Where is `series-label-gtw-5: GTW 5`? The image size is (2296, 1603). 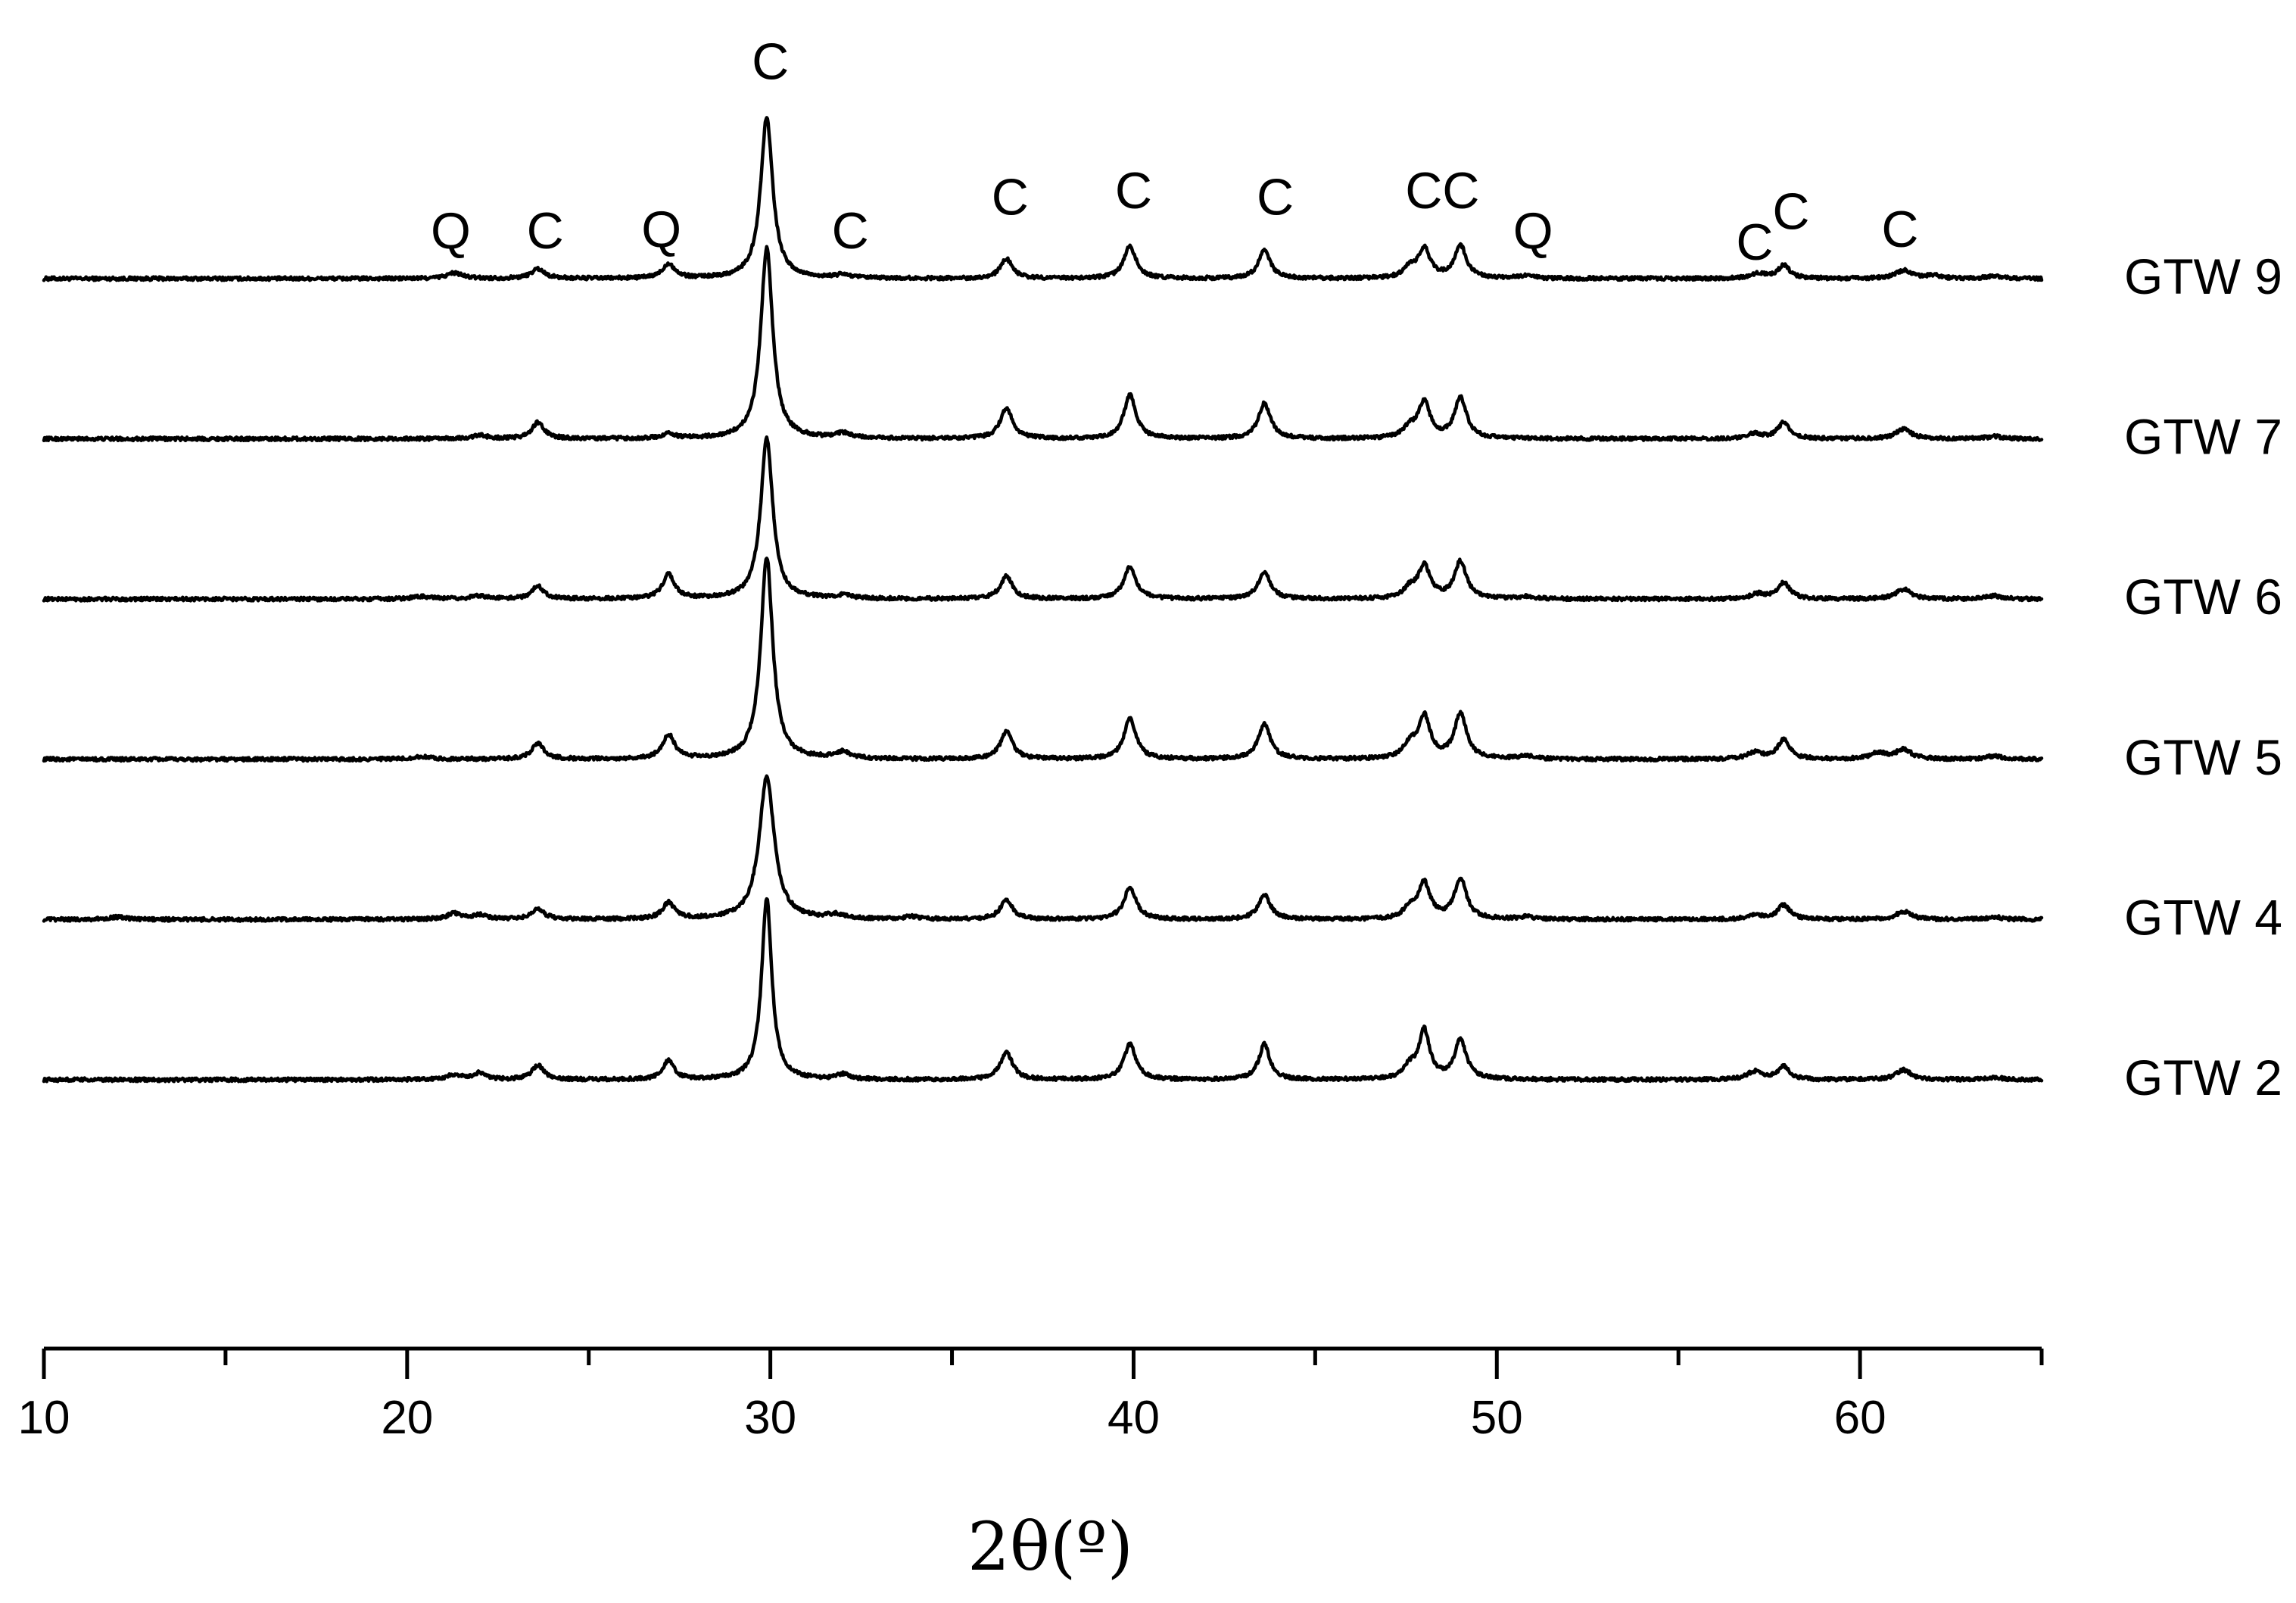
series-label-gtw-5: GTW 5 is located at coordinates (2203, 757).